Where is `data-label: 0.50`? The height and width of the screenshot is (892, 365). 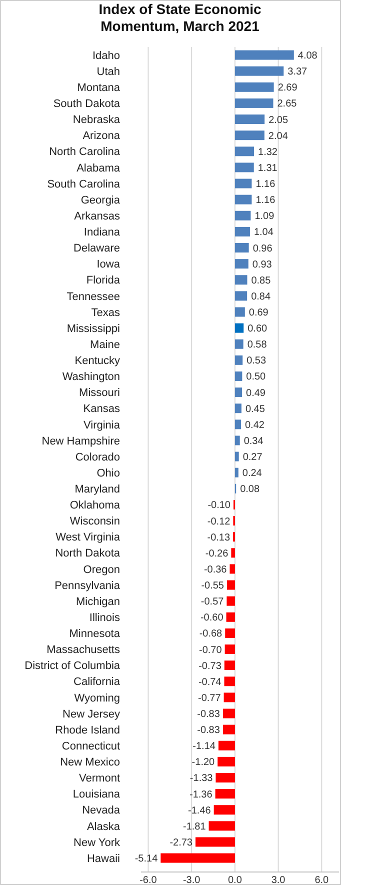
data-label: 0.50 is located at coordinates (256, 377).